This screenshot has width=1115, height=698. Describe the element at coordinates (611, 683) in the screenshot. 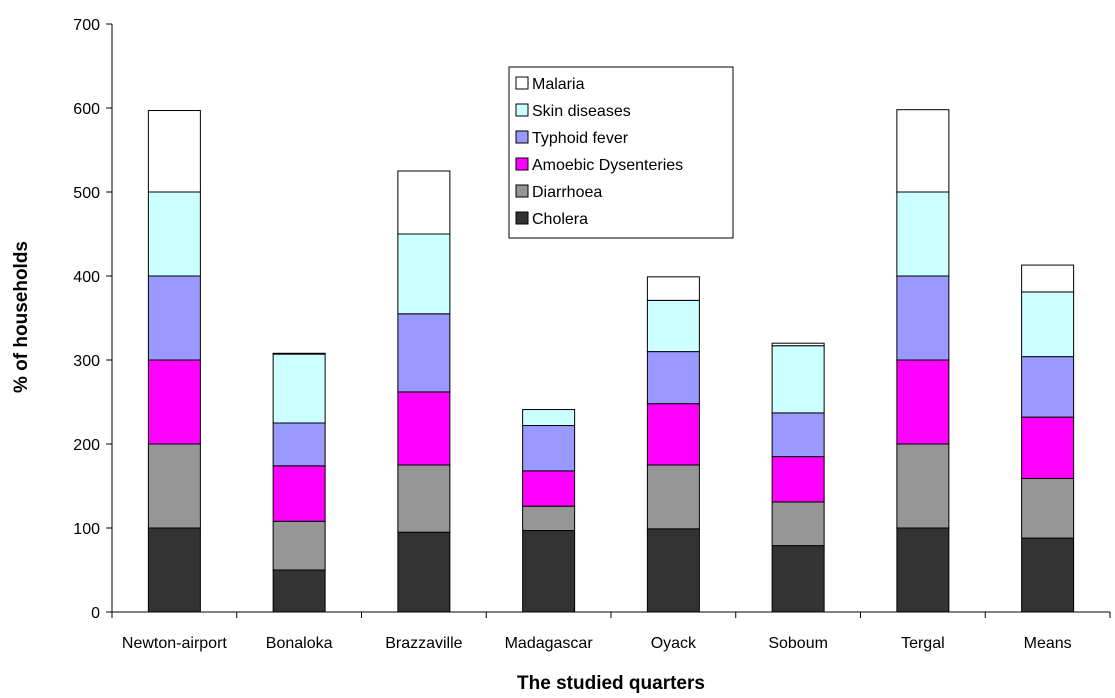

I see `x-axis-title: The studied quarters` at that location.